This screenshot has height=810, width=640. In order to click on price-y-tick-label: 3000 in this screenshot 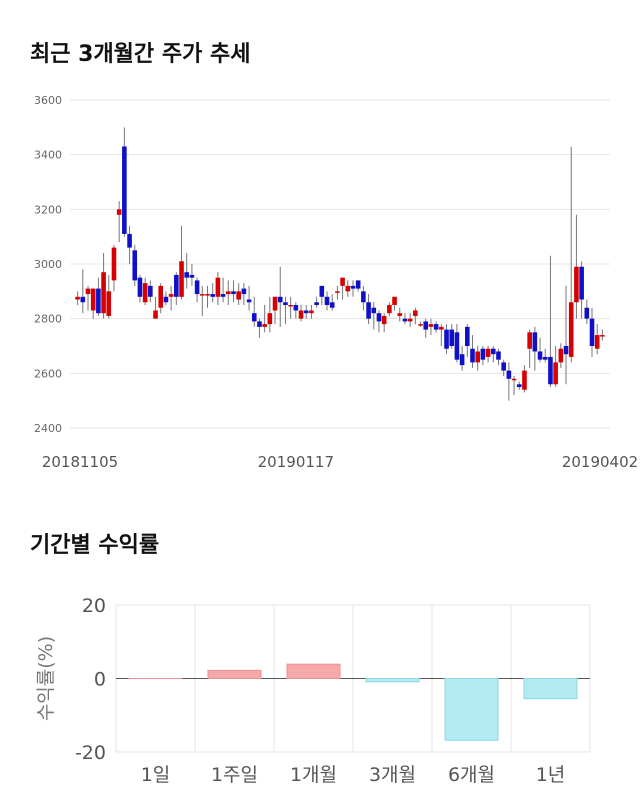, I will do `click(48, 264)`.